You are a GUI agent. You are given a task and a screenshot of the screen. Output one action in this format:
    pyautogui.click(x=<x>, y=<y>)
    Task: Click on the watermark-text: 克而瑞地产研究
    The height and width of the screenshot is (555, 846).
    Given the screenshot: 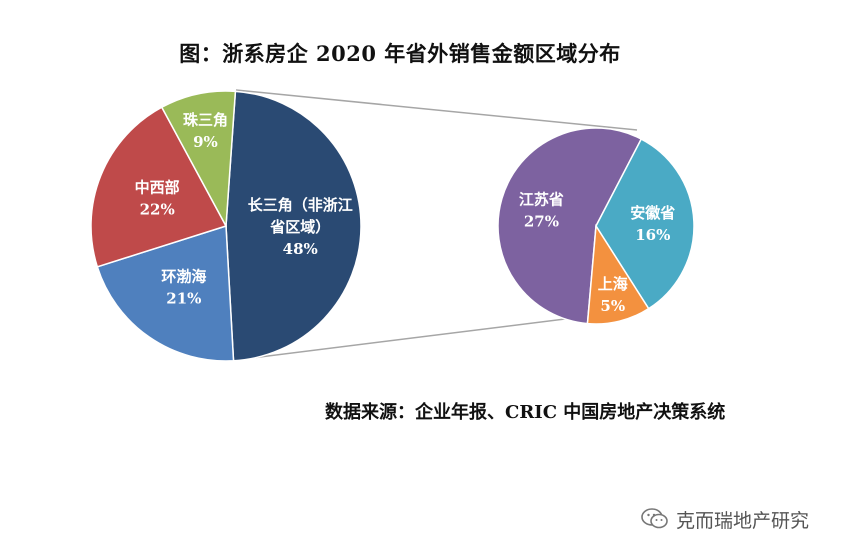 What is the action you would take?
    pyautogui.click(x=743, y=520)
    